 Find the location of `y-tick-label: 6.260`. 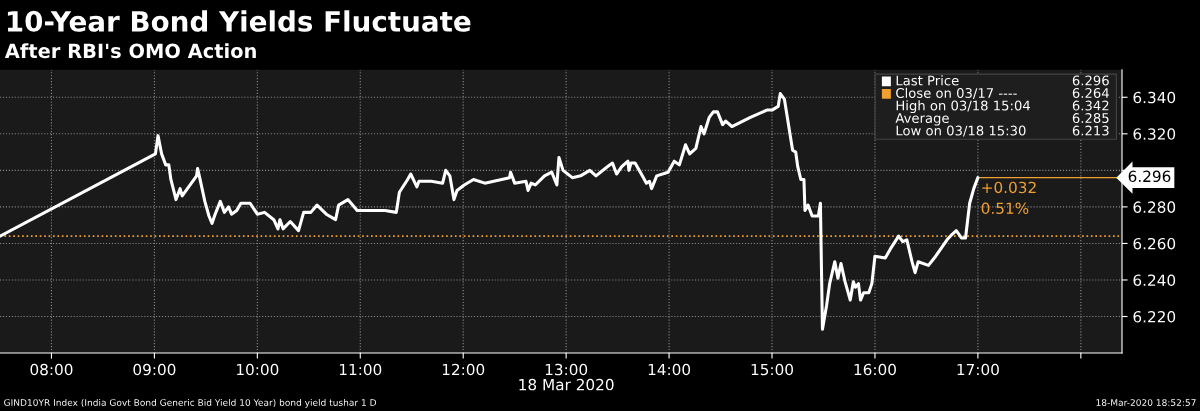

y-tick-label: 6.260 is located at coordinates (1154, 243).